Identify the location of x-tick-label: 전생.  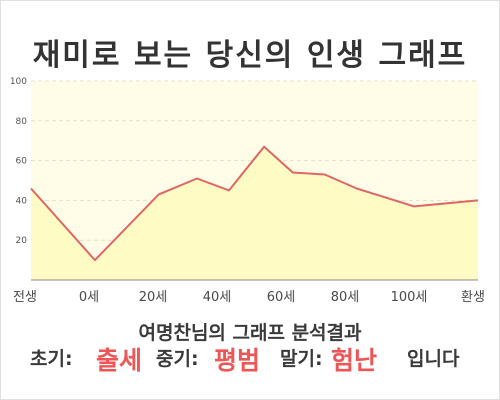
(25, 297).